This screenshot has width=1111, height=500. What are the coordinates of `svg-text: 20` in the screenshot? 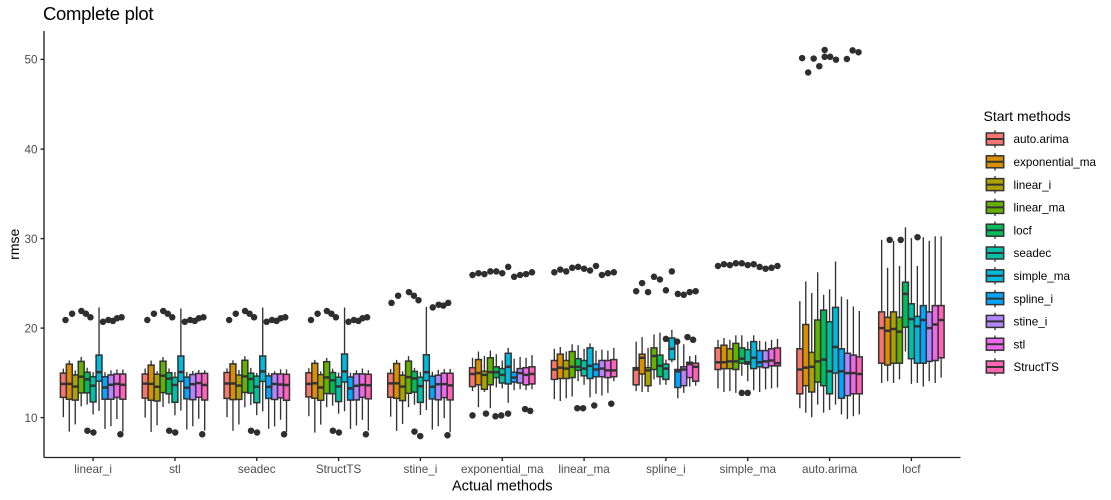 It's located at (31, 328).